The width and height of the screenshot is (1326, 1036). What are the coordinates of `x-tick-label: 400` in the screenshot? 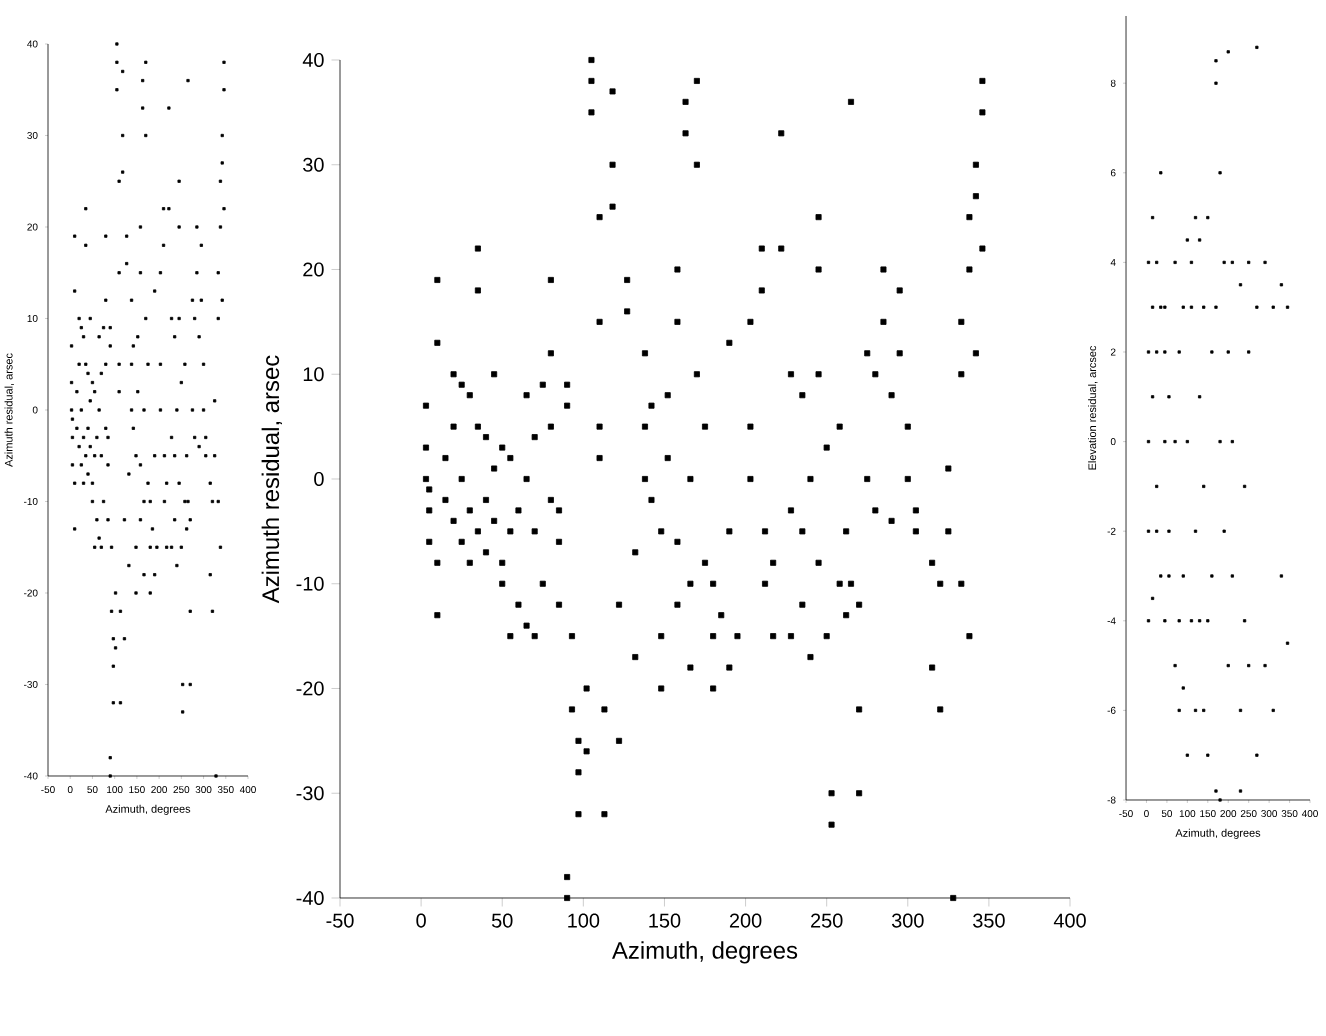 It's located at (1069, 920).